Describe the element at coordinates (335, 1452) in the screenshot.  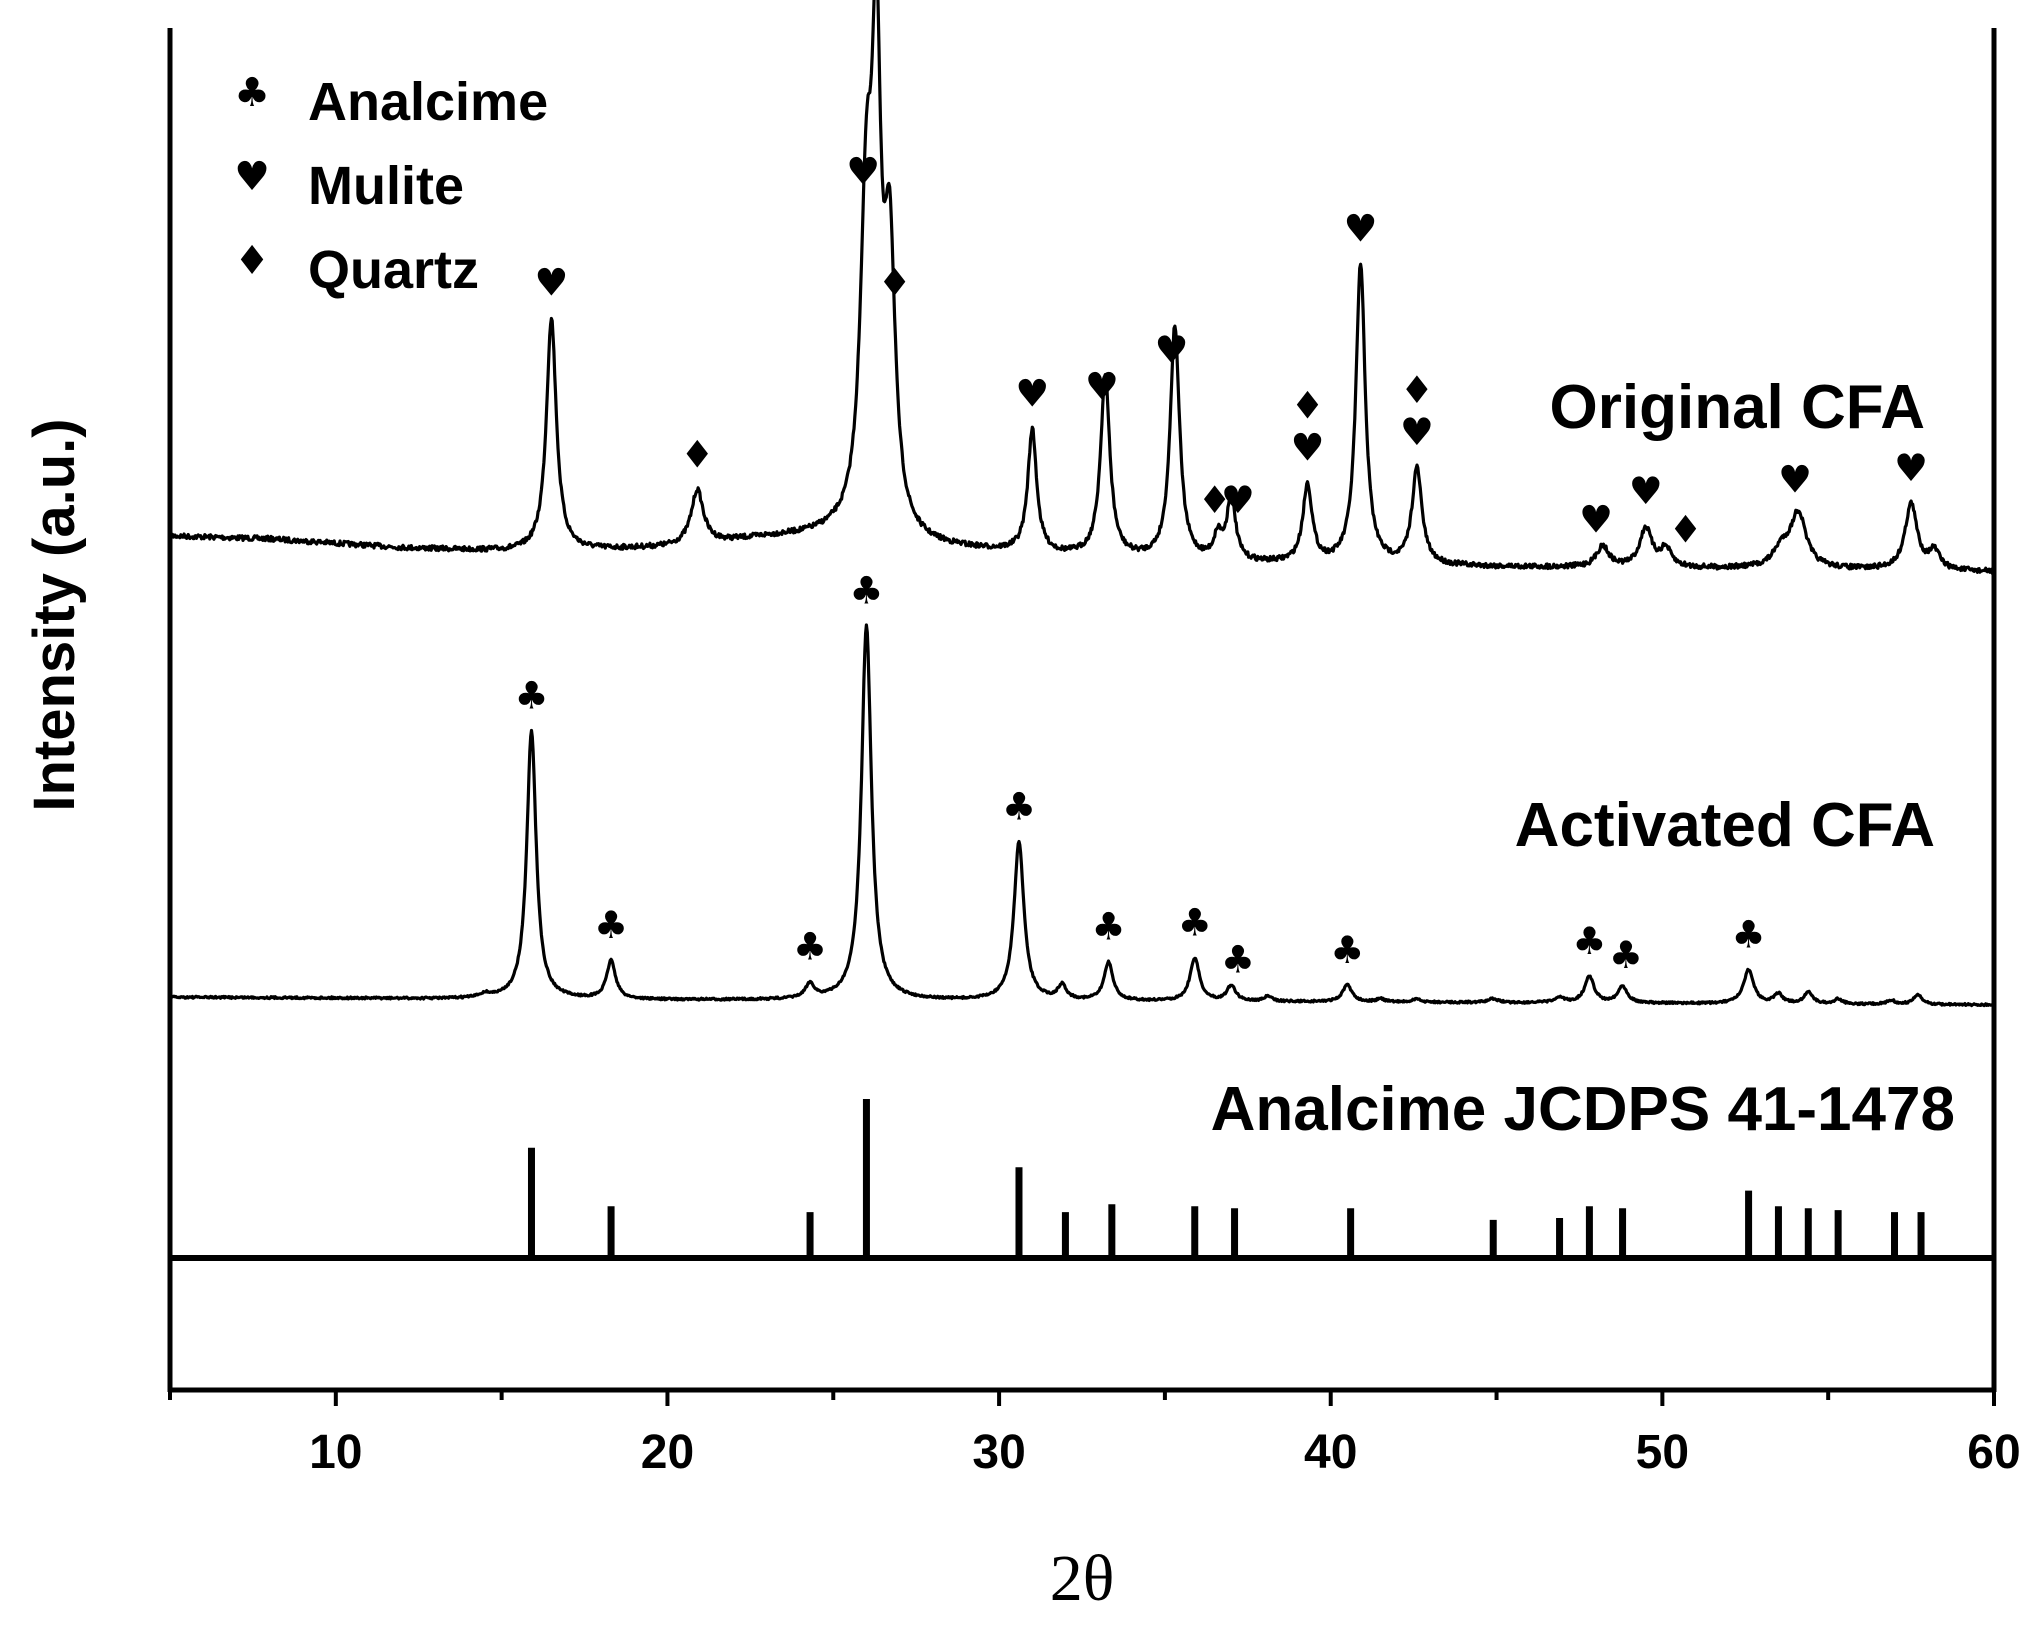
I see `x-tick-label: 10` at that location.